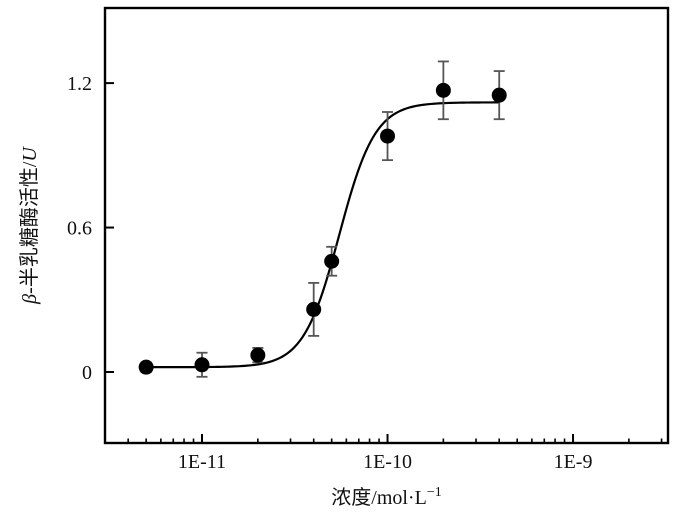 The width and height of the screenshot is (700, 516). Describe the element at coordinates (29, 225) in the screenshot. I see `y-axis-label: β-半乳糖酶活性/U` at that location.